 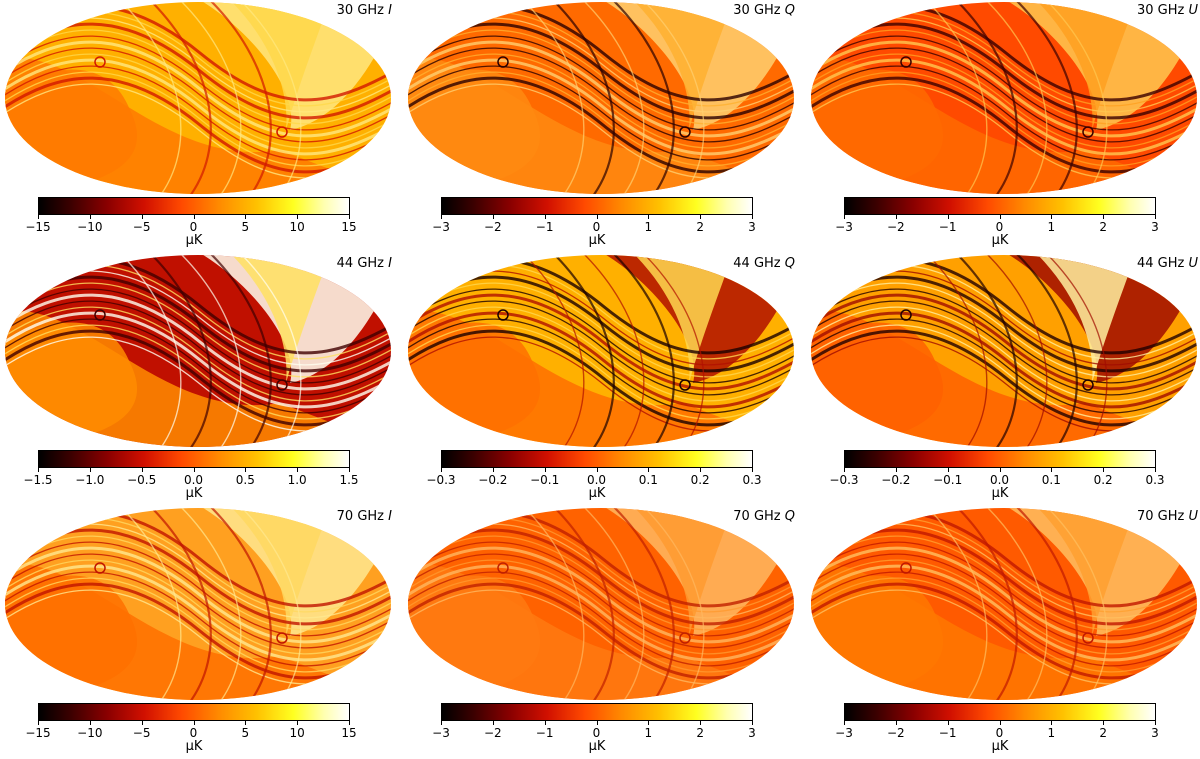 I want to click on colorbar: −0.3 −0.2 −0.1 0.0 0.1 0.2 0.3 μK, so click(x=1003, y=477).